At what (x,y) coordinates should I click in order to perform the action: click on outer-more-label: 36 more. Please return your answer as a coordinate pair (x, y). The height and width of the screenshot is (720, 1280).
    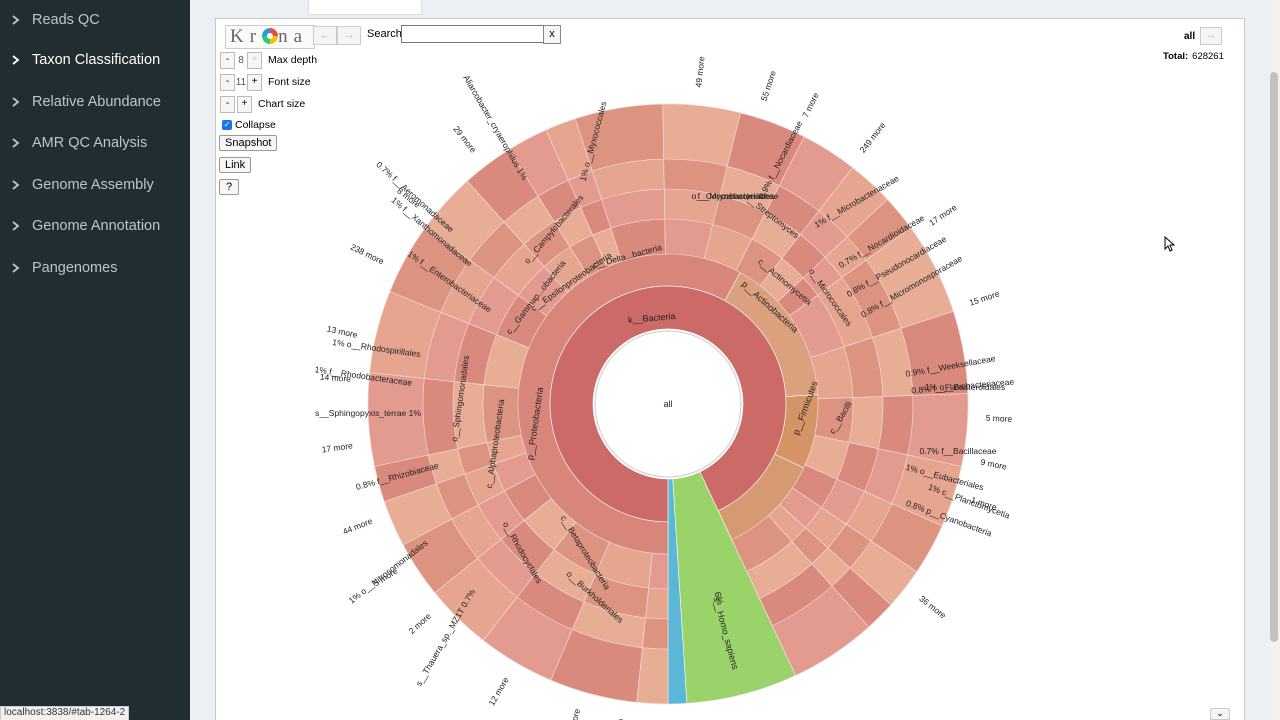
    Looking at the image, I should click on (932, 606).